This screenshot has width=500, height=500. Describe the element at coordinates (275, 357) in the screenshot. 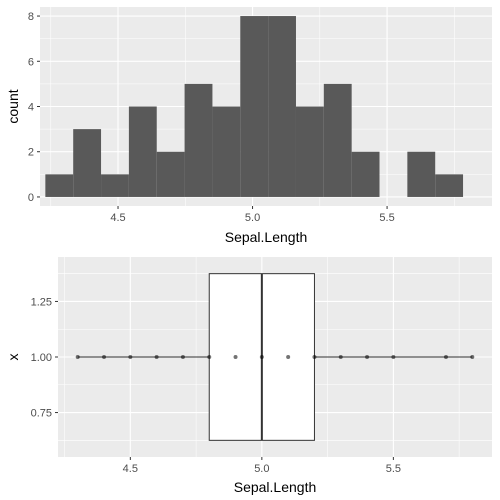

I see `boxplot-points` at that location.